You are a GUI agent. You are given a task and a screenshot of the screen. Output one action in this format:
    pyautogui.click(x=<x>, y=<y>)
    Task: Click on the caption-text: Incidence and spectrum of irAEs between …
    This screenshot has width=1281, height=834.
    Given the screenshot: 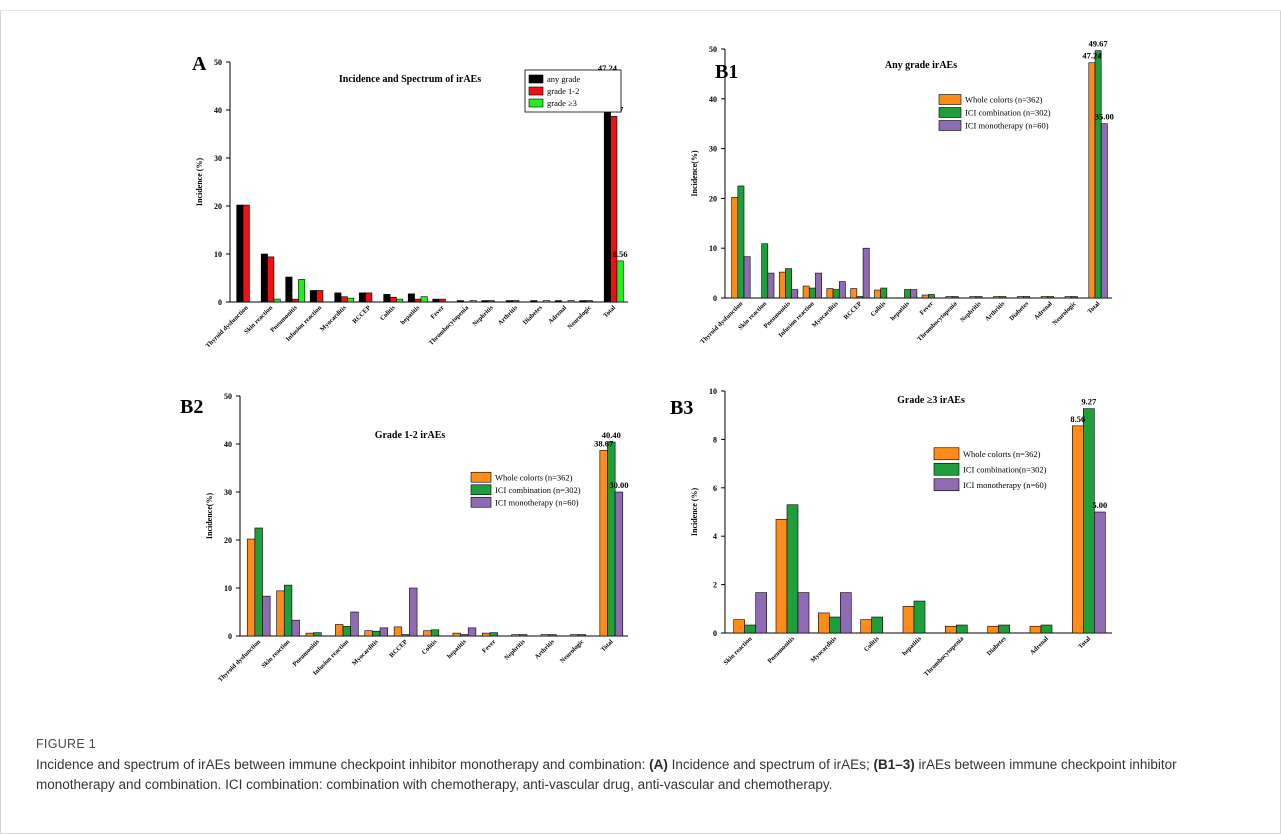 What is the action you would take?
    pyautogui.click(x=646, y=775)
    